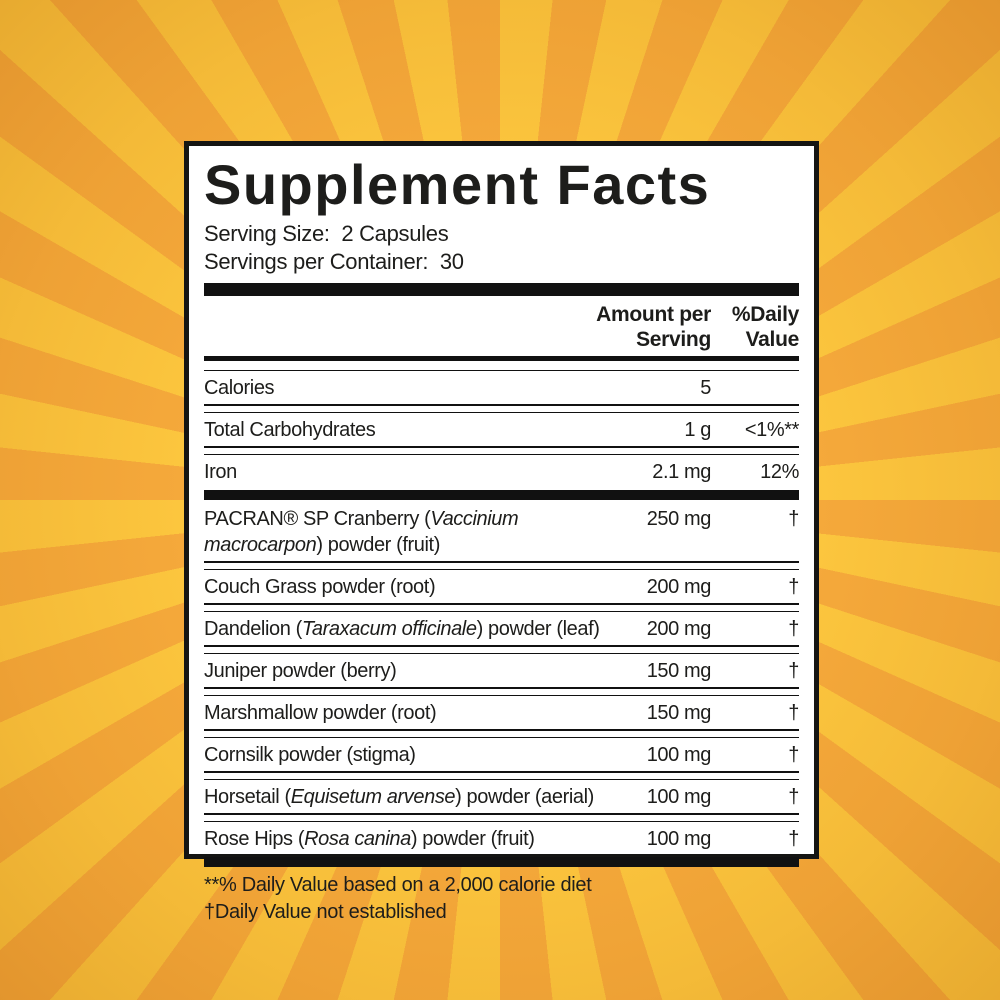 The width and height of the screenshot is (1000, 1000). I want to click on divider-thick-bottom, so click(501, 862).